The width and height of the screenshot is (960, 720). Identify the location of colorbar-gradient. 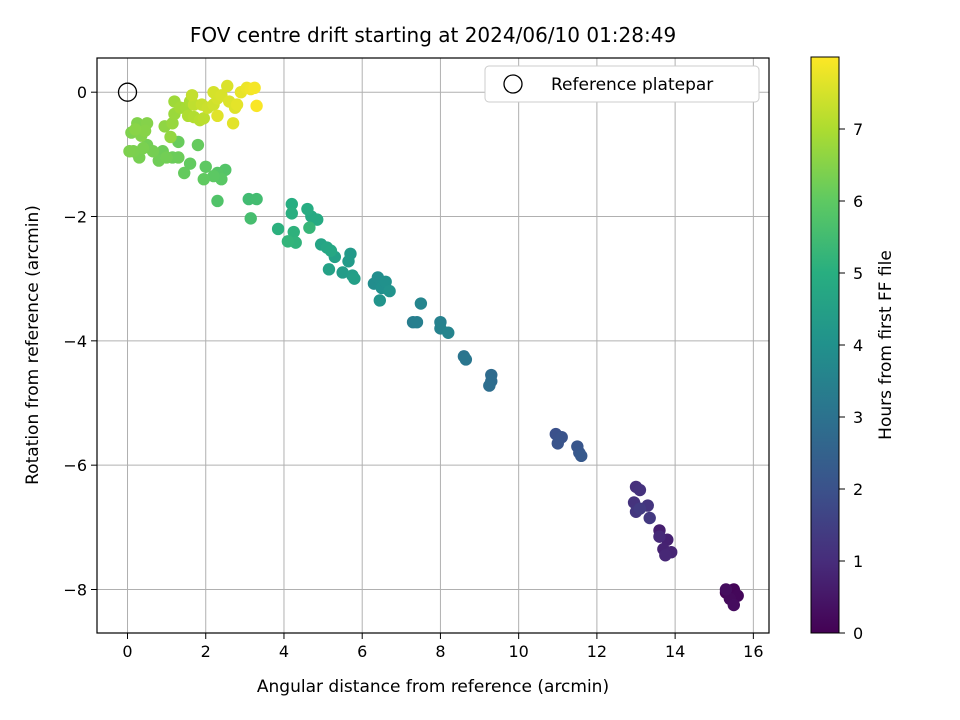
(825, 345).